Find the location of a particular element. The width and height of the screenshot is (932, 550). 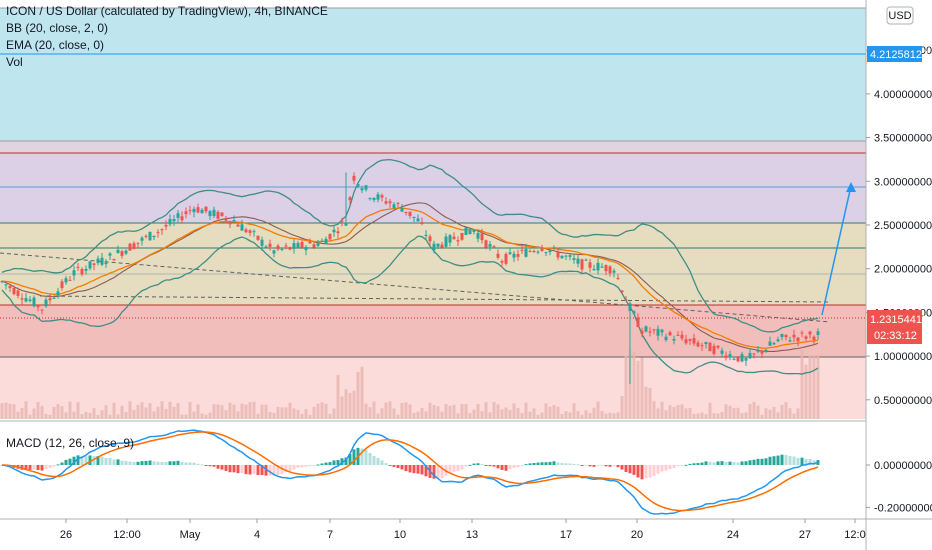

price-tick-label: 3.00000000 is located at coordinates (903, 182).